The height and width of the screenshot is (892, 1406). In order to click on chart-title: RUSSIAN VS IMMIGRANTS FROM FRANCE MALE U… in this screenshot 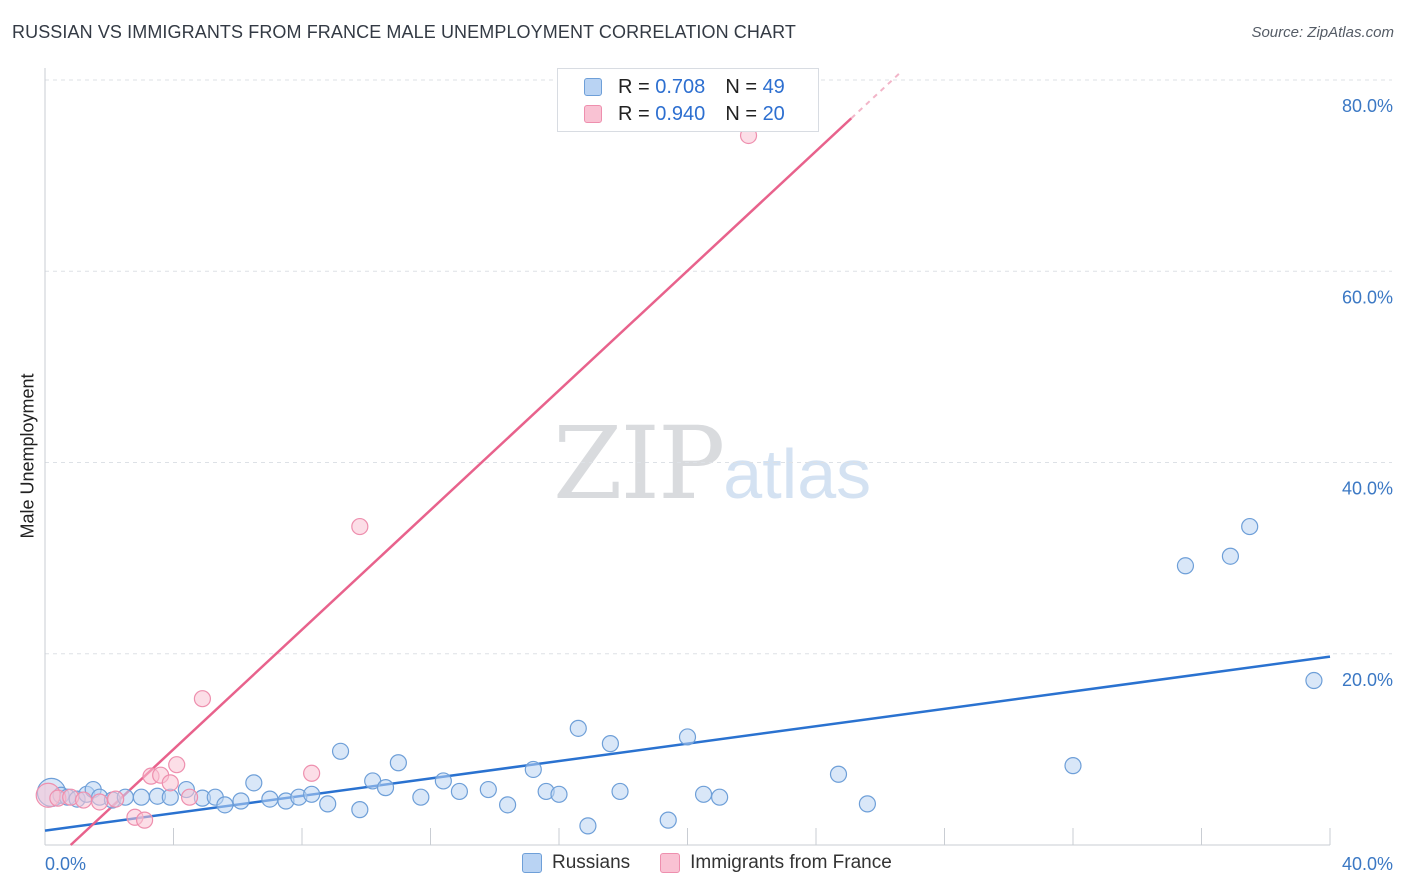, I will do `click(404, 32)`.